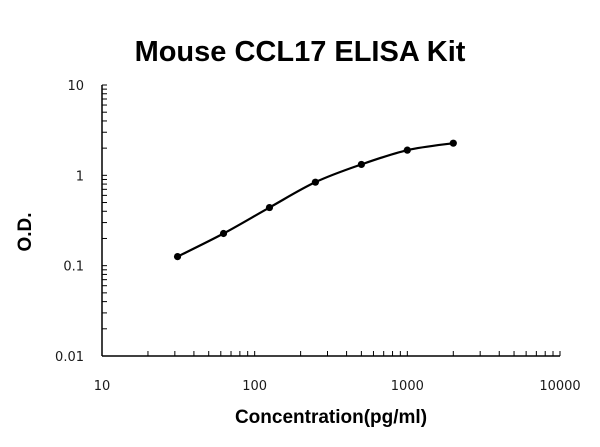 This screenshot has width=600, height=447. Describe the element at coordinates (80, 176) in the screenshot. I see `y-tick-label: 1` at that location.